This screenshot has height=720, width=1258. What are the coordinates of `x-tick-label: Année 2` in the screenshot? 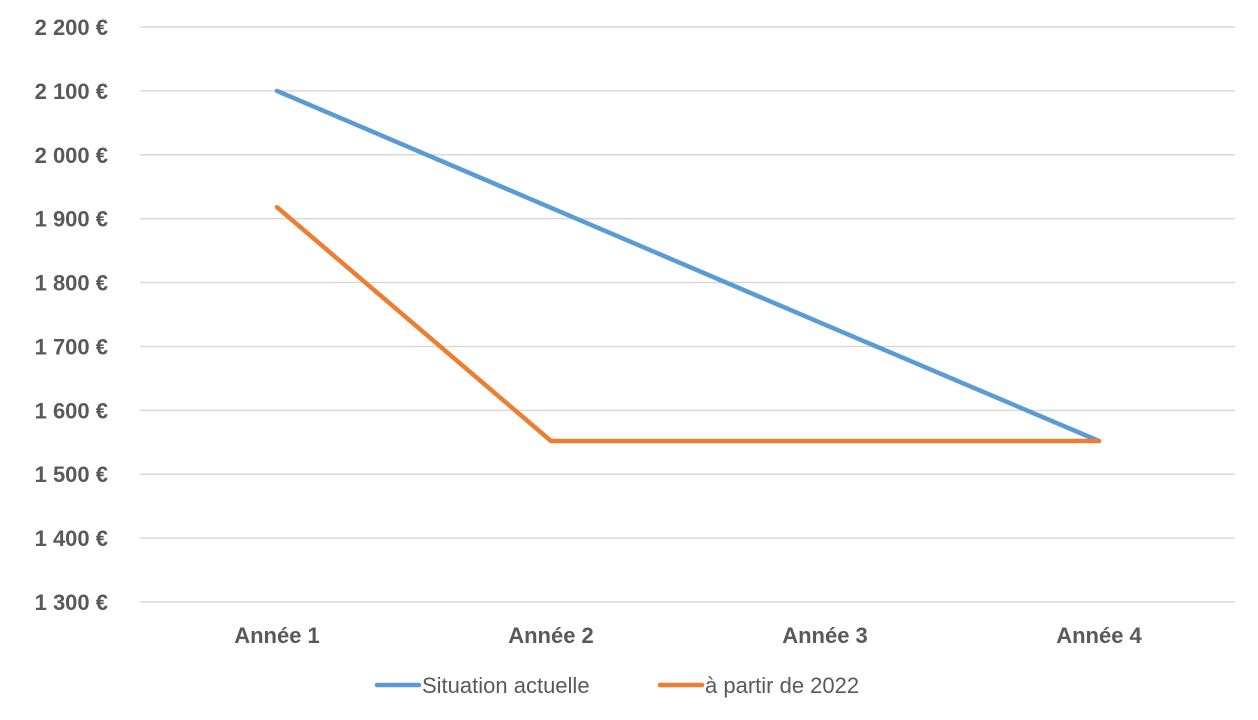 It's located at (551, 635).